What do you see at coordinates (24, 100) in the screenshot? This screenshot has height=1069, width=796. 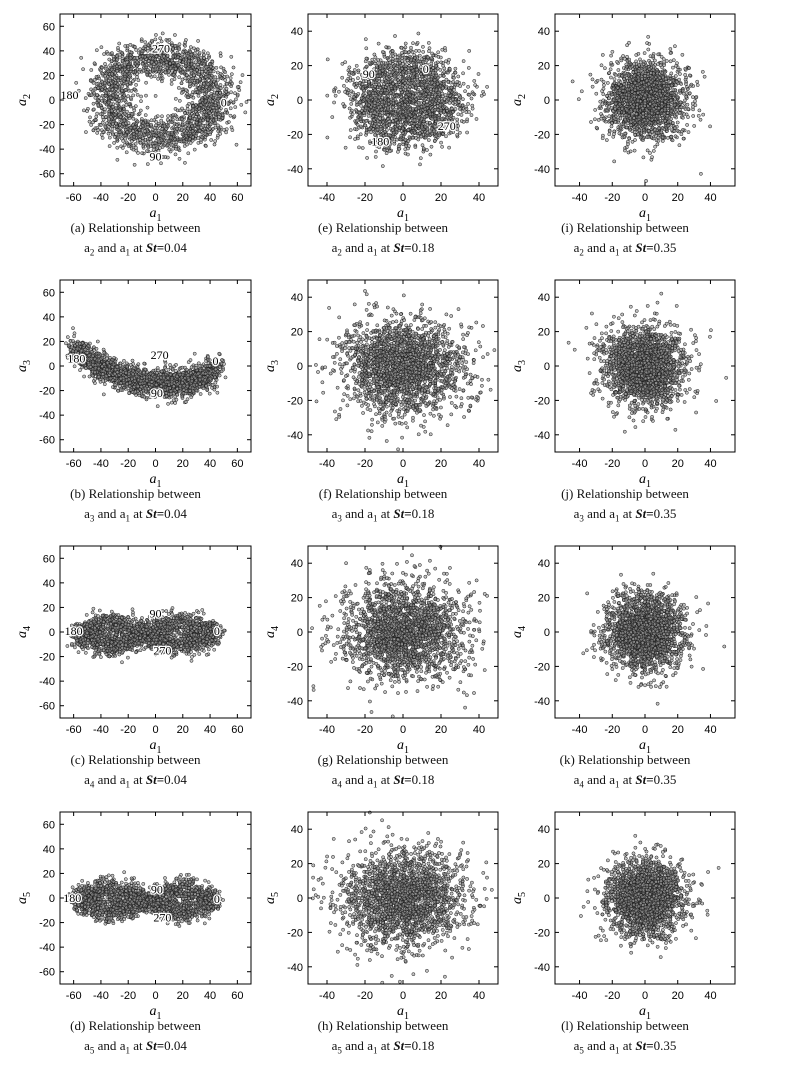 I see `y-axis-label: a2` at bounding box center [24, 100].